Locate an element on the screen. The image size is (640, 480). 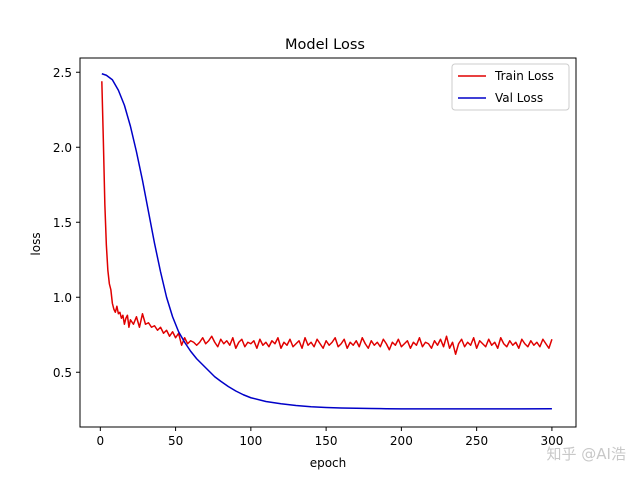
legend-label-val-loss: Val Loss is located at coordinates (519, 98).